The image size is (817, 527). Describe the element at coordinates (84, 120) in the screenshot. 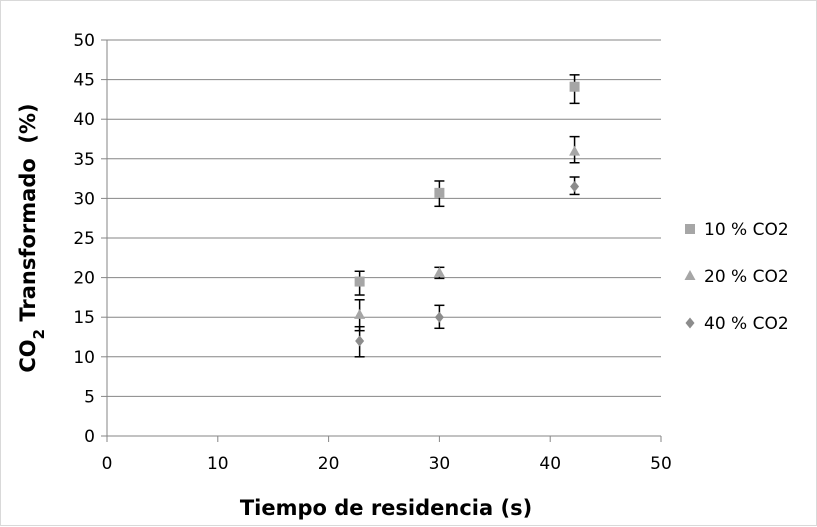

I see `y-tick-label-40: 40` at that location.